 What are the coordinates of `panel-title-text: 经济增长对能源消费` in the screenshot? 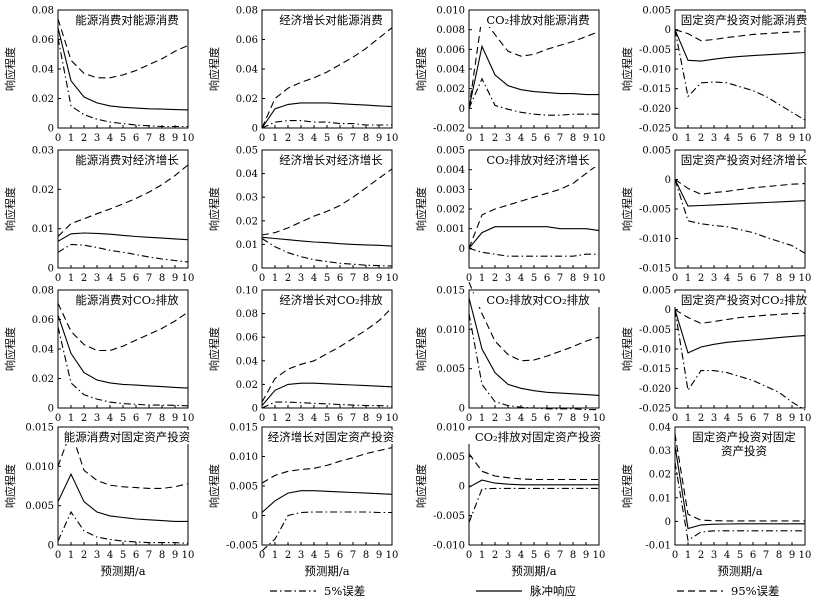 It's located at (331, 20).